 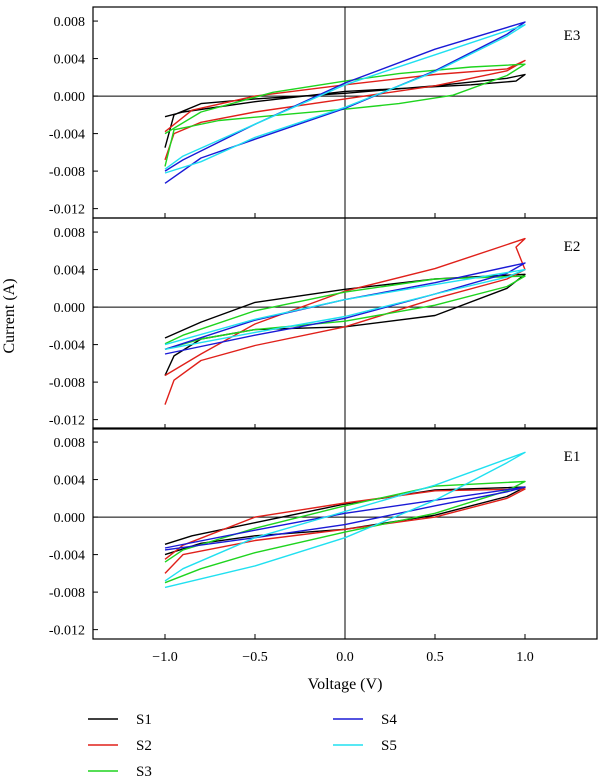 I want to click on x-tick-label: 0.0, so click(x=345, y=657).